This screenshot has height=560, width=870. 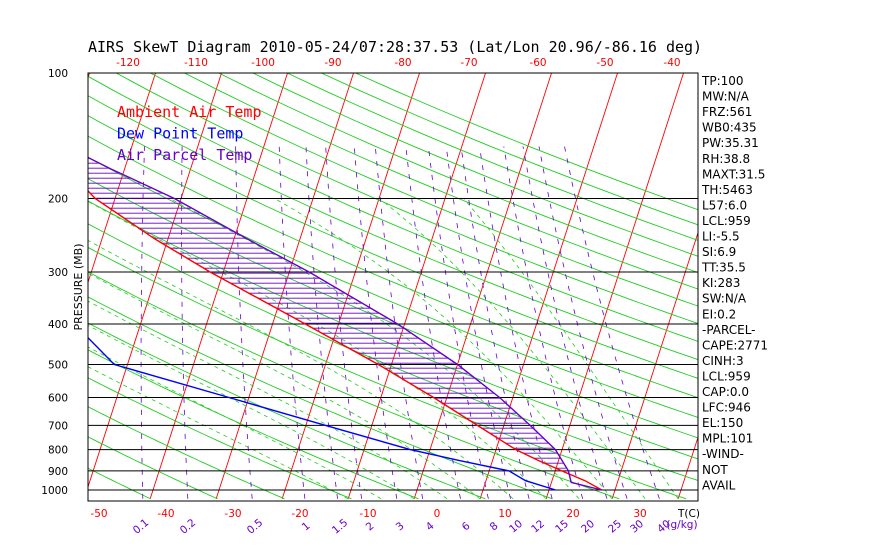 What do you see at coordinates (604, 63) in the screenshot?
I see `top-temp-tick-label: -50` at bounding box center [604, 63].